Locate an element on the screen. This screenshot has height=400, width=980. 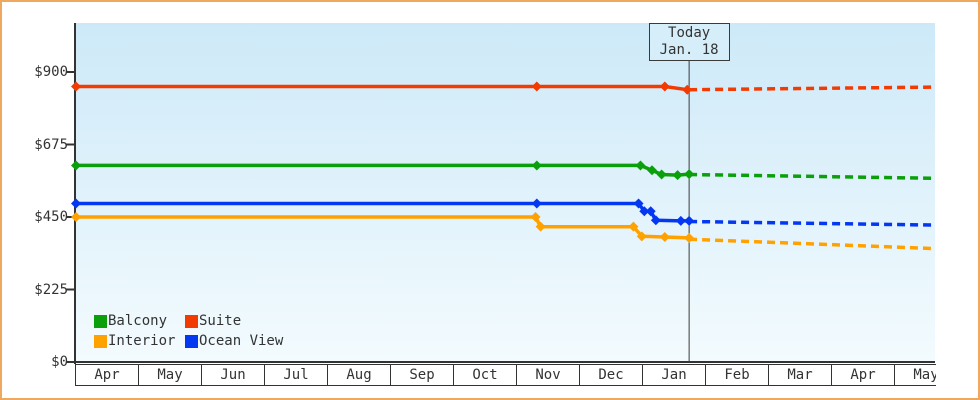
legend-swatch-interior is located at coordinates (100, 341).